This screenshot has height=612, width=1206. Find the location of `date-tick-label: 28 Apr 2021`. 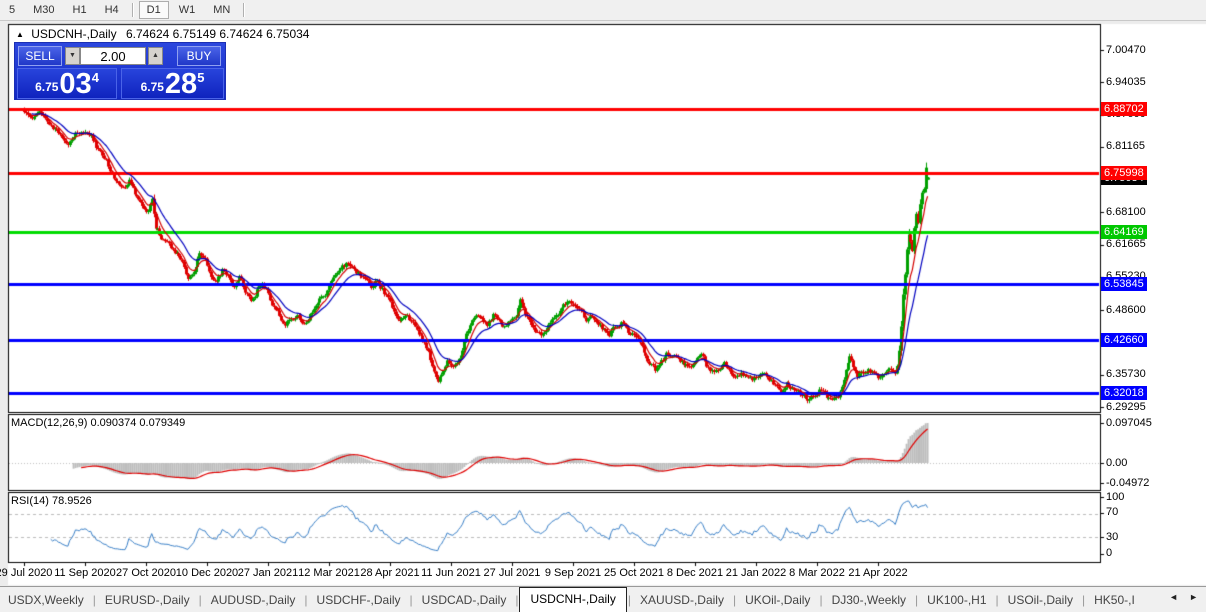

date-tick-label: 28 Apr 2021 is located at coordinates (390, 573).